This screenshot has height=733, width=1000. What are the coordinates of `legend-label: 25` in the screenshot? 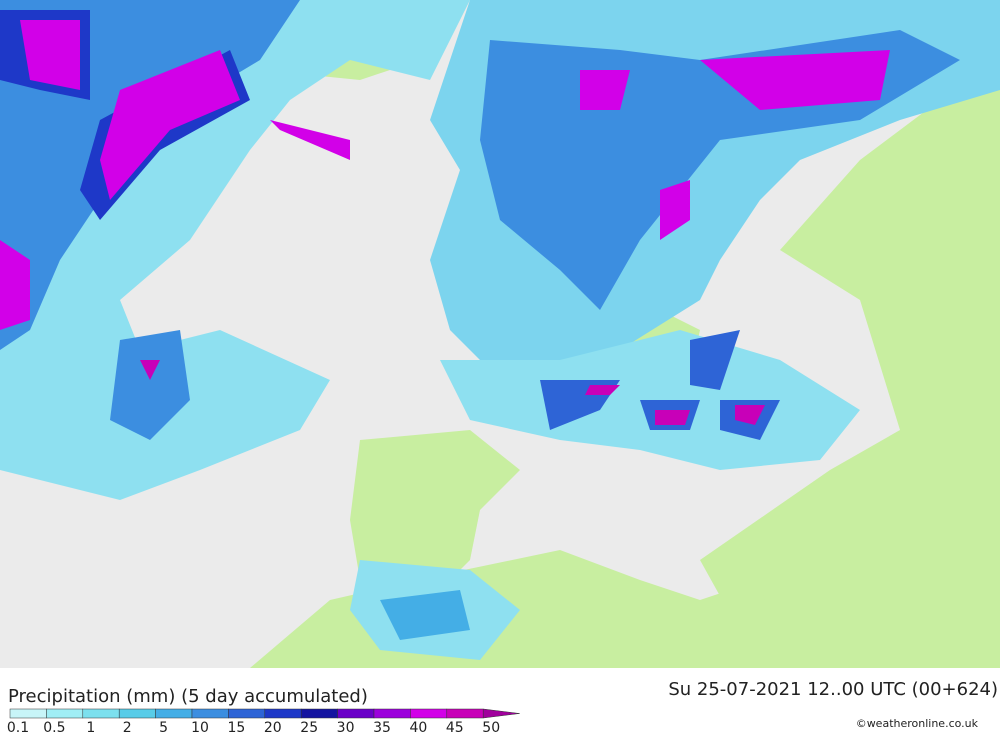 It's located at (309, 726).